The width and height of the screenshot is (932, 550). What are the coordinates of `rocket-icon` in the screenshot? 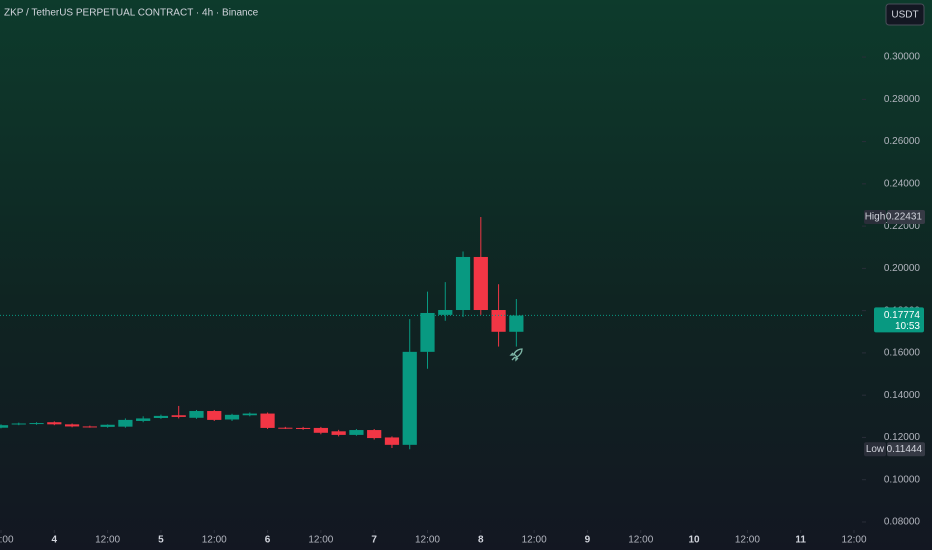 It's located at (516, 355).